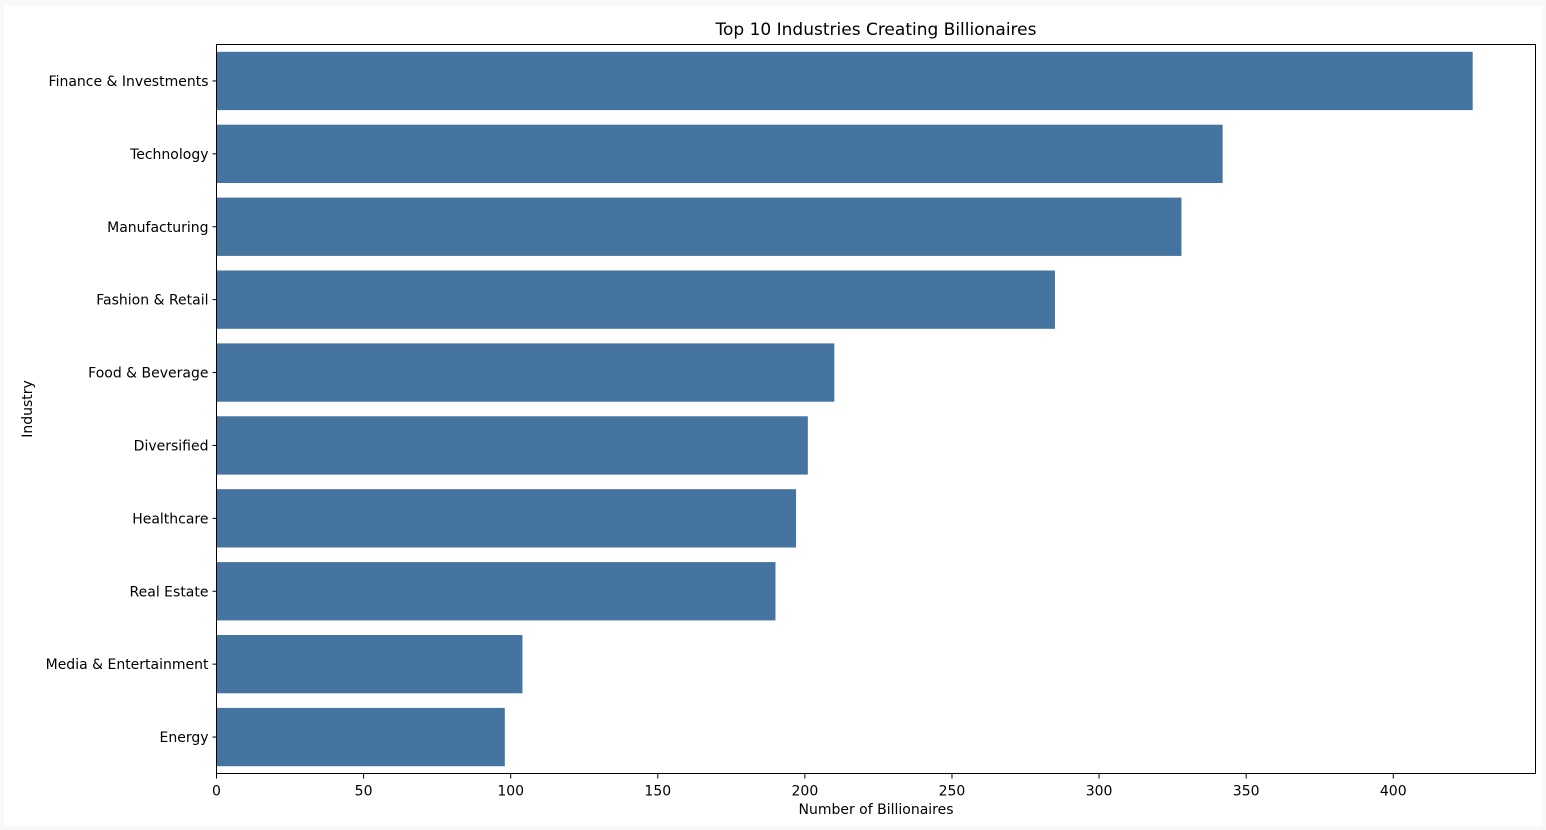 The height and width of the screenshot is (830, 1546). I want to click on y-tick-label: Technology, so click(168, 155).